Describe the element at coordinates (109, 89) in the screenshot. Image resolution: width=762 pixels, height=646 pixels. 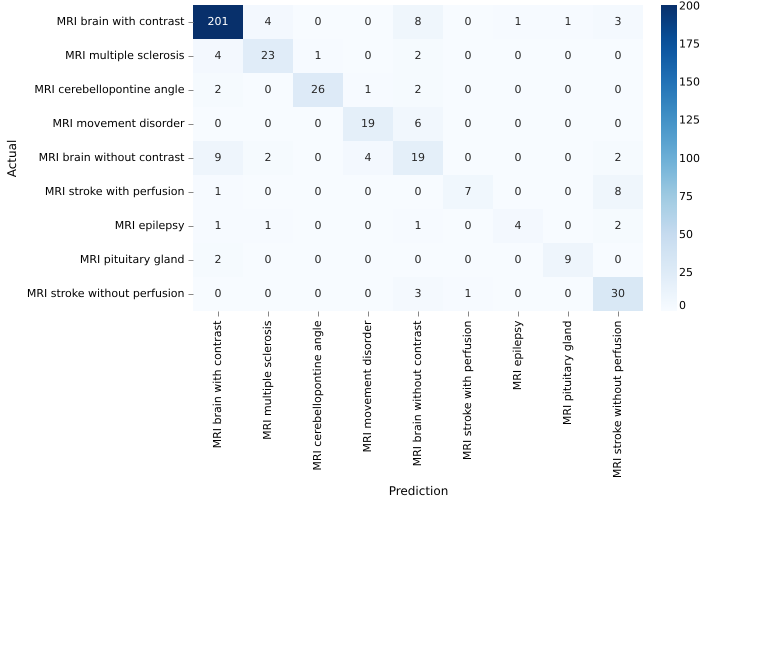
I see `y-tick-label: MRI cerebellopontine angle` at that location.